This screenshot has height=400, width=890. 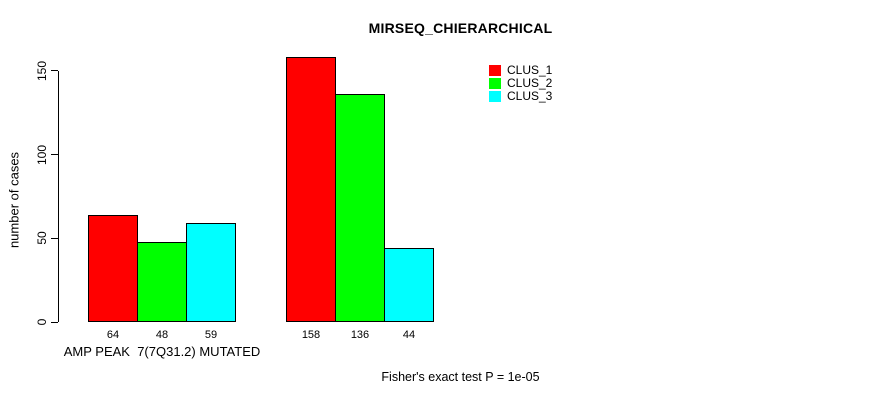 What do you see at coordinates (530, 69) in the screenshot?
I see `legend-label: CLUS_1` at bounding box center [530, 69].